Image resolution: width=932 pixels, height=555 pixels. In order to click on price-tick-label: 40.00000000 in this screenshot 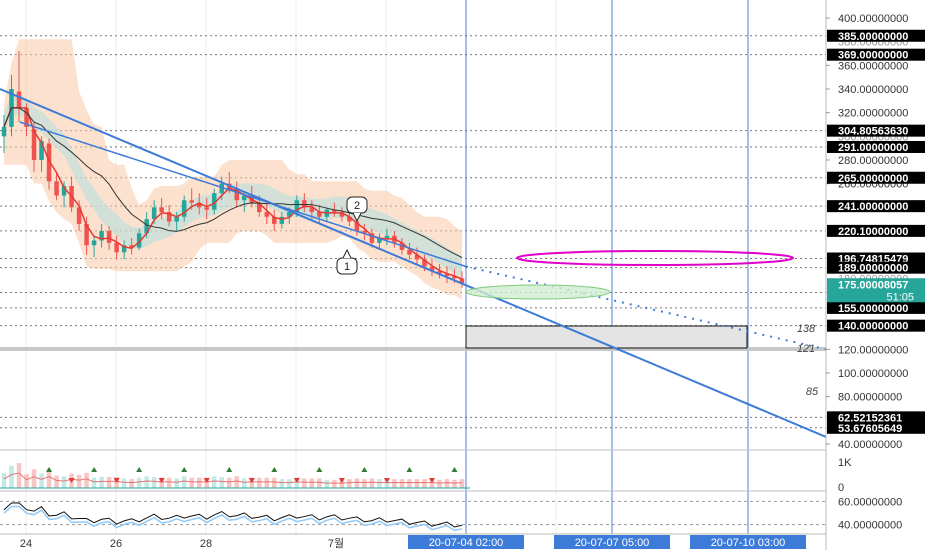, I will do `click(870, 445)`.